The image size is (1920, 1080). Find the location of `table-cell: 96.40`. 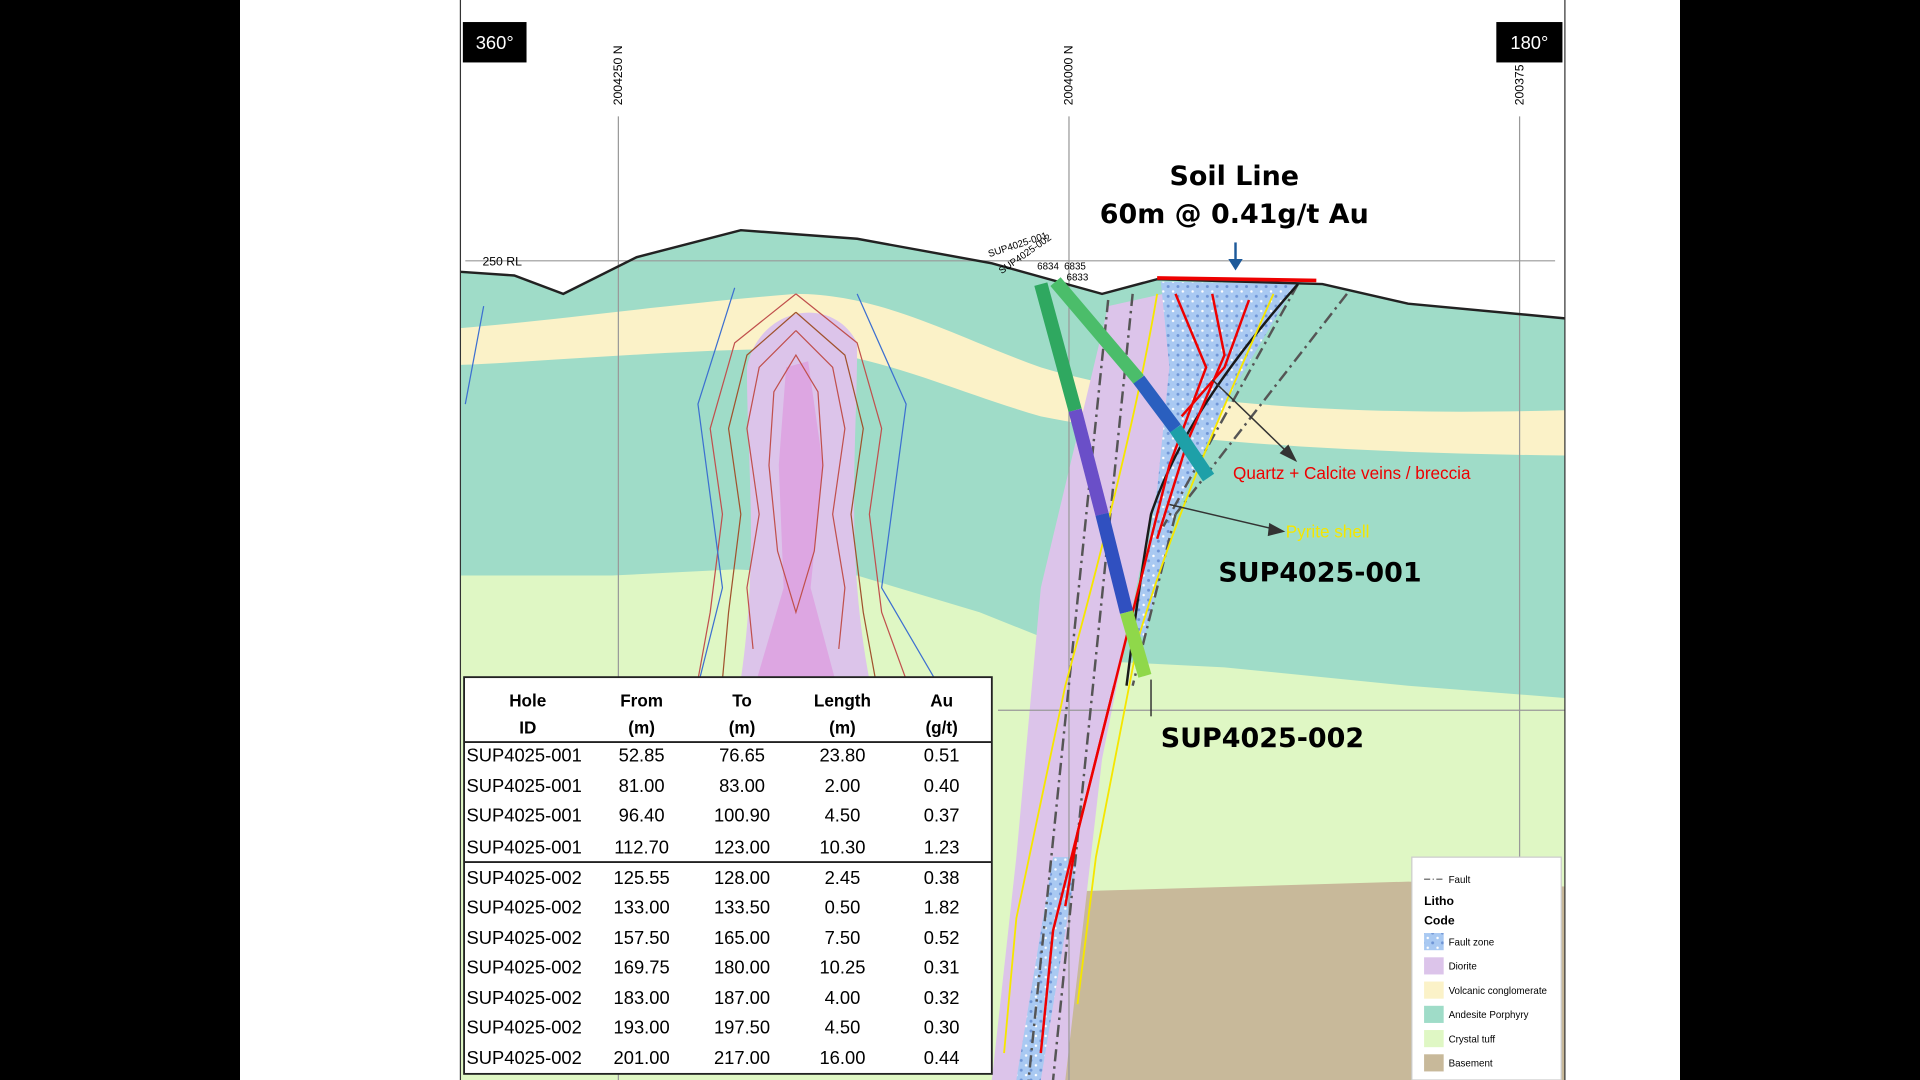

table-cell: 96.40 is located at coordinates (642, 815).